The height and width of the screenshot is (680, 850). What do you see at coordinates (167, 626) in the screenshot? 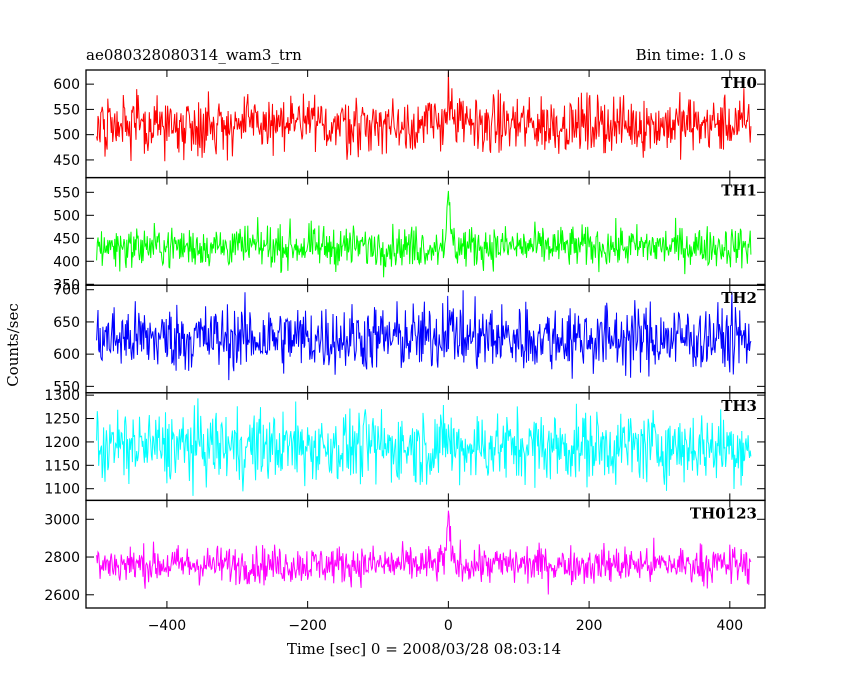
I see `x-tick-label: −400` at bounding box center [167, 626].